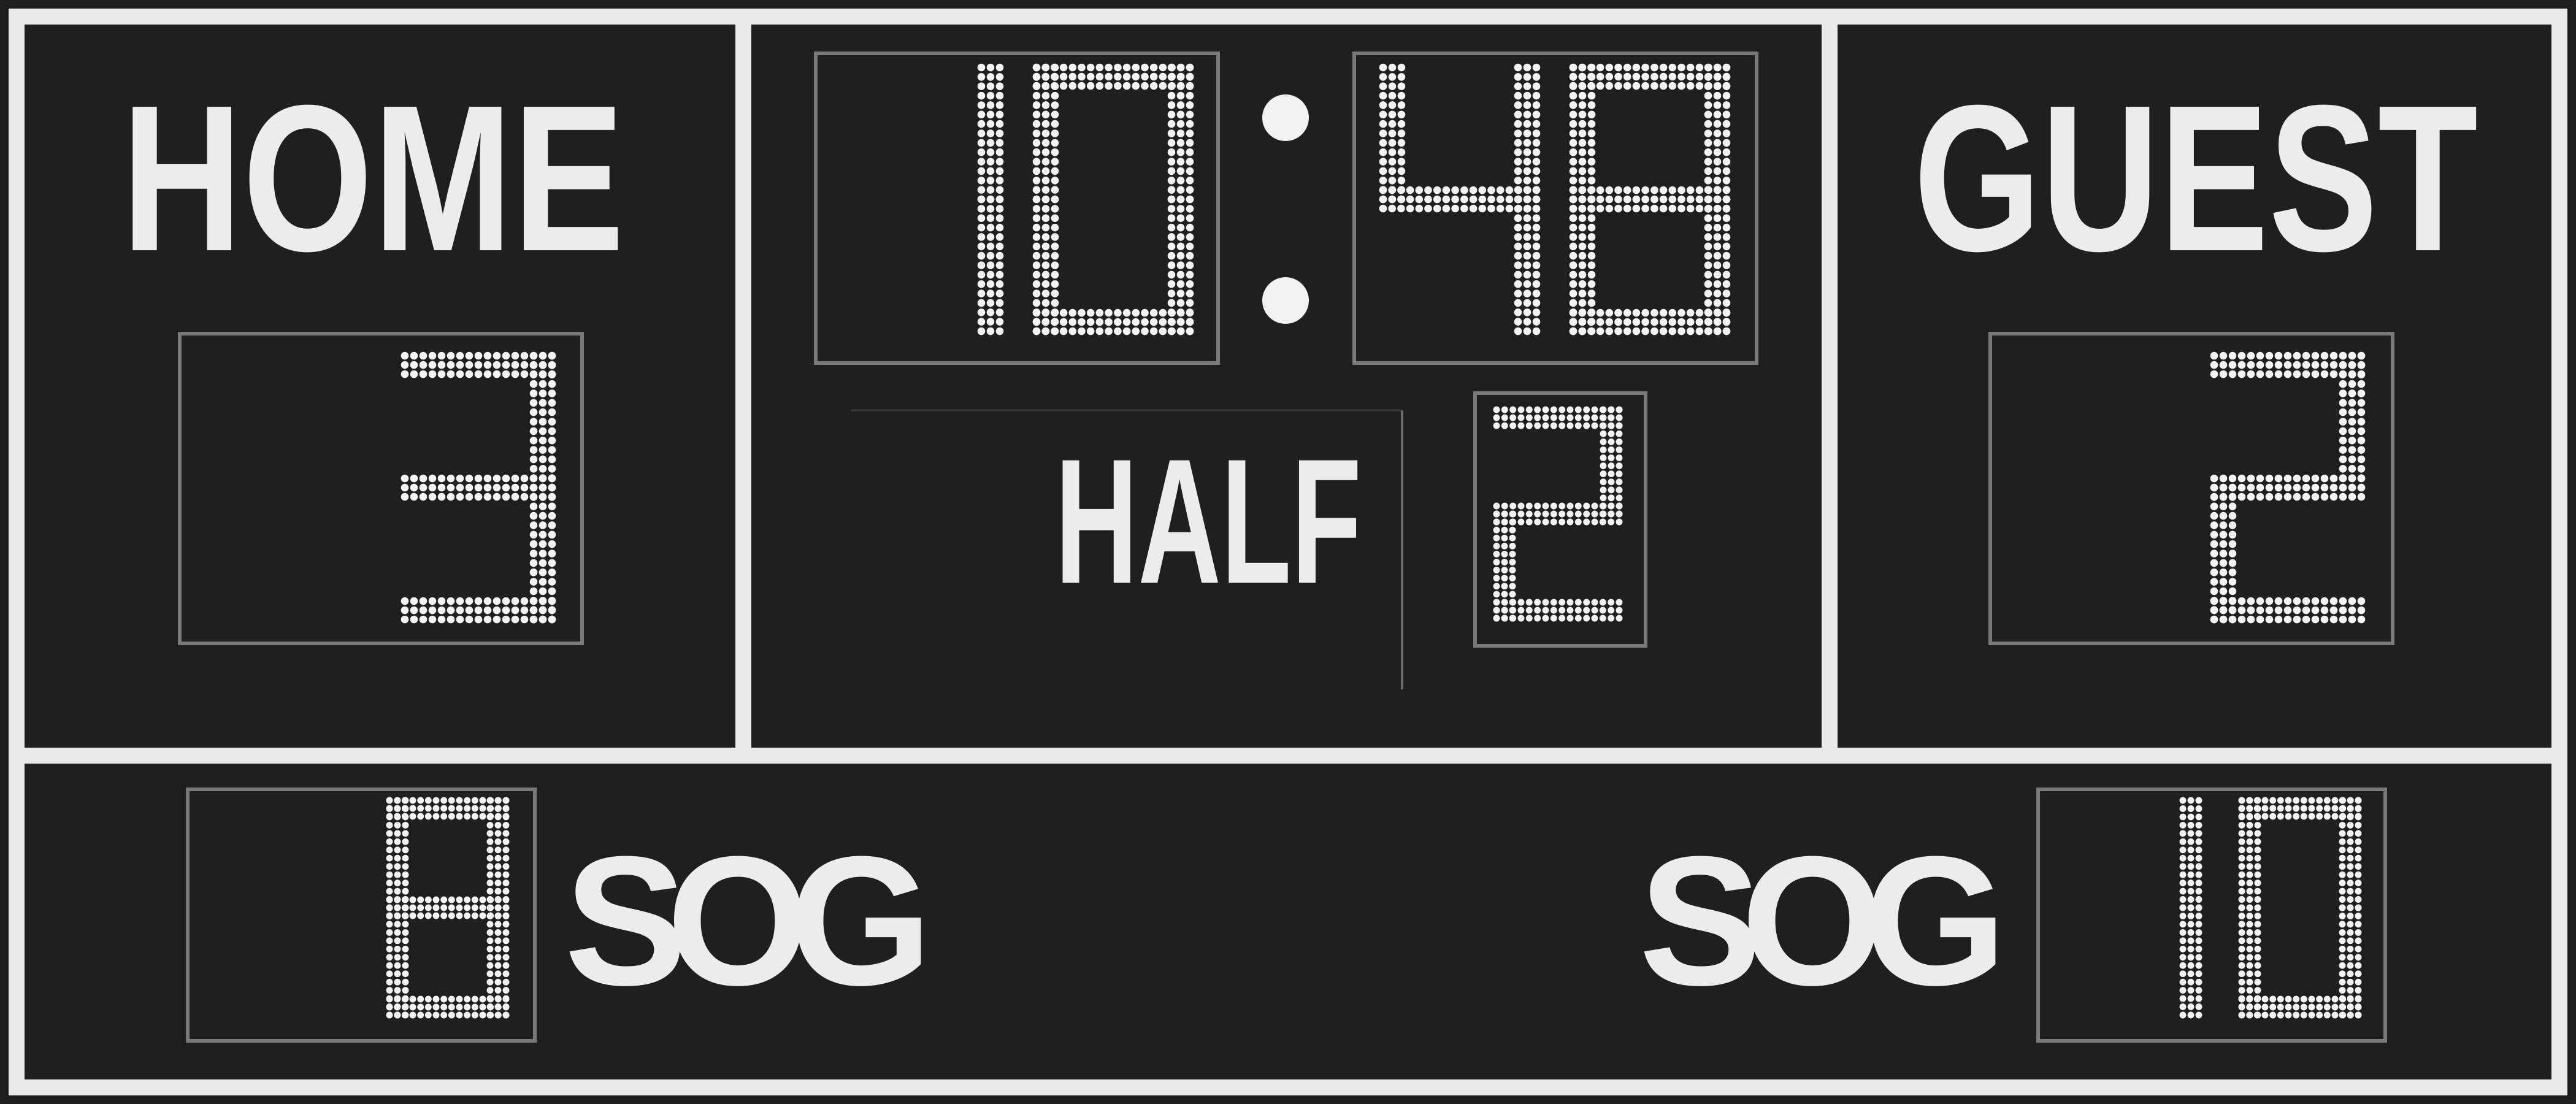 The height and width of the screenshot is (1104, 2576). What do you see at coordinates (1823, 921) in the screenshot?
I see `guest-sog-label: SOG` at bounding box center [1823, 921].